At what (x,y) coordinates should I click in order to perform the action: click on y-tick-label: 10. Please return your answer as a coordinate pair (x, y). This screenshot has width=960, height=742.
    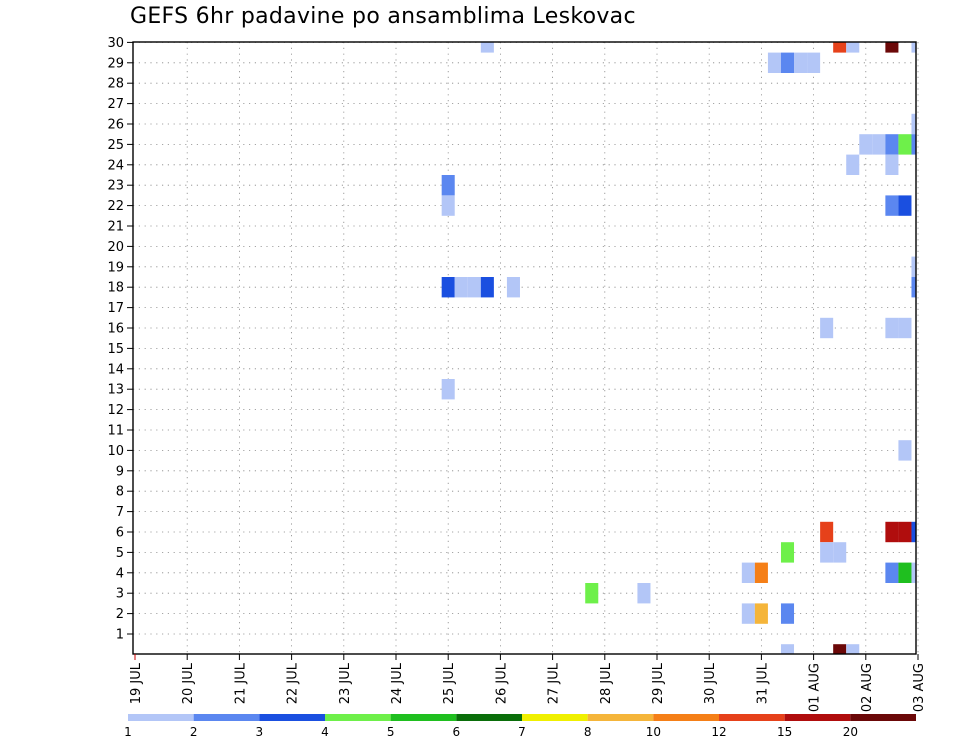
    Looking at the image, I should click on (115, 451).